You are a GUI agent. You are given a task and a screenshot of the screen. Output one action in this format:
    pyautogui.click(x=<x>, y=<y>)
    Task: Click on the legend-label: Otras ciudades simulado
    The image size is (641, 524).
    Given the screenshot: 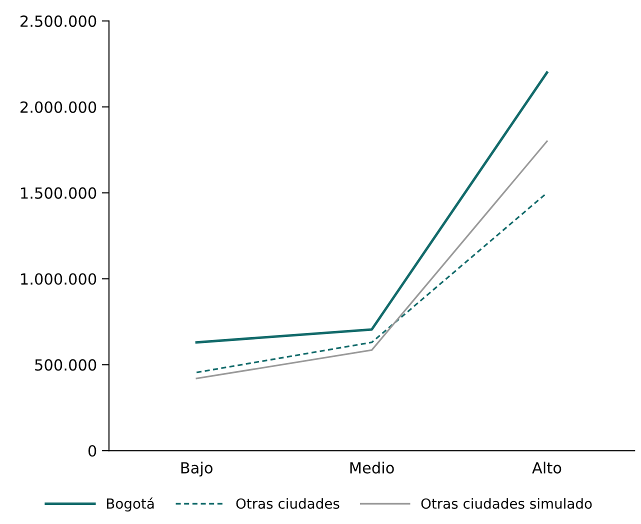 What is the action you would take?
    pyautogui.click(x=506, y=503)
    